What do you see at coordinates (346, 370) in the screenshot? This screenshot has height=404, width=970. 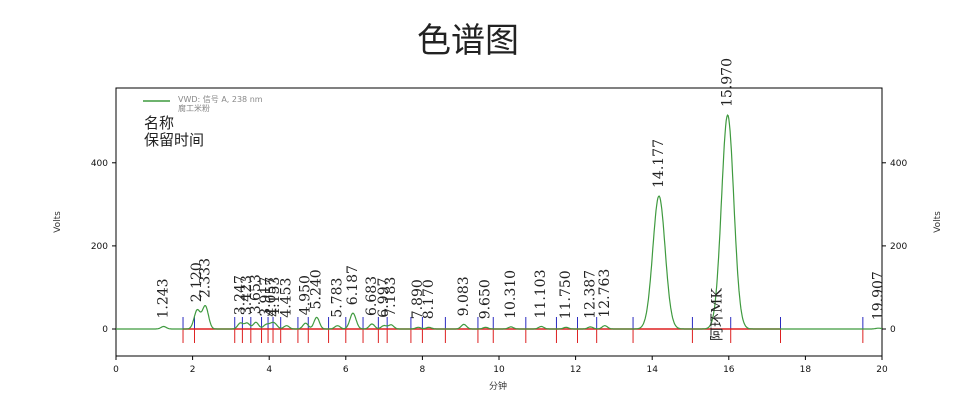 I see `x-tick-label: 6` at bounding box center [346, 370].